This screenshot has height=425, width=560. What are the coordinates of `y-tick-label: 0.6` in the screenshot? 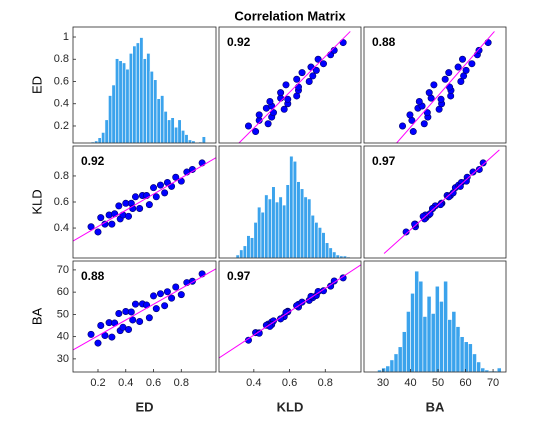 It's located at (61, 81).